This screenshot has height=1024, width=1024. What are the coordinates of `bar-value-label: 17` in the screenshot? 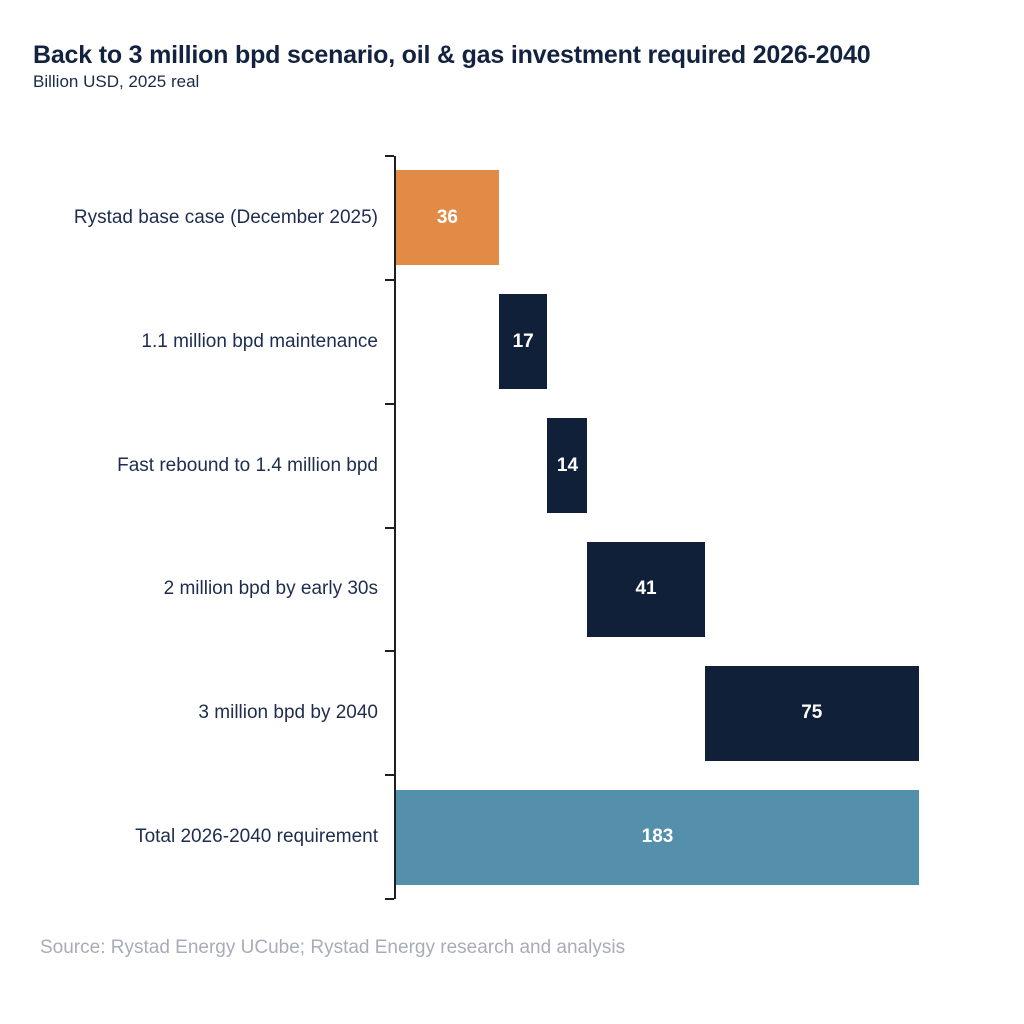 It's located at (523, 341).